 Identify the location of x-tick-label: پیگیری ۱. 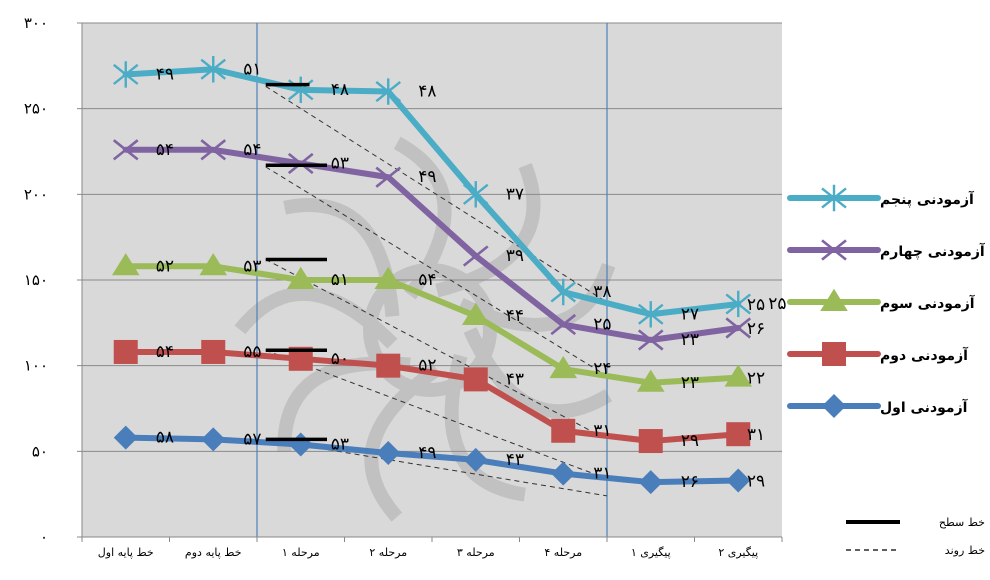
(651, 552).